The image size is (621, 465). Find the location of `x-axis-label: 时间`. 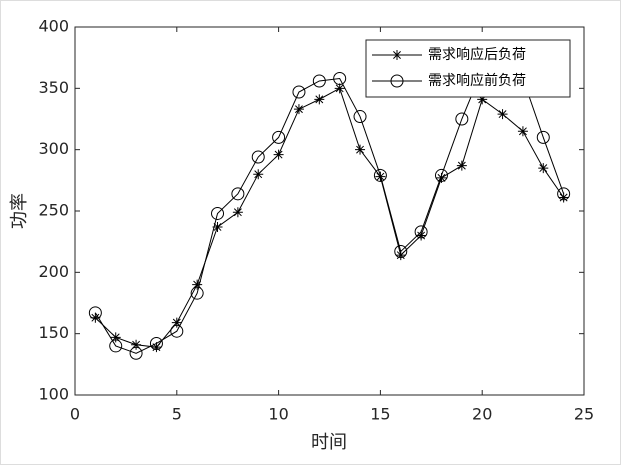

x-axis-label: 时间 is located at coordinates (329, 442).